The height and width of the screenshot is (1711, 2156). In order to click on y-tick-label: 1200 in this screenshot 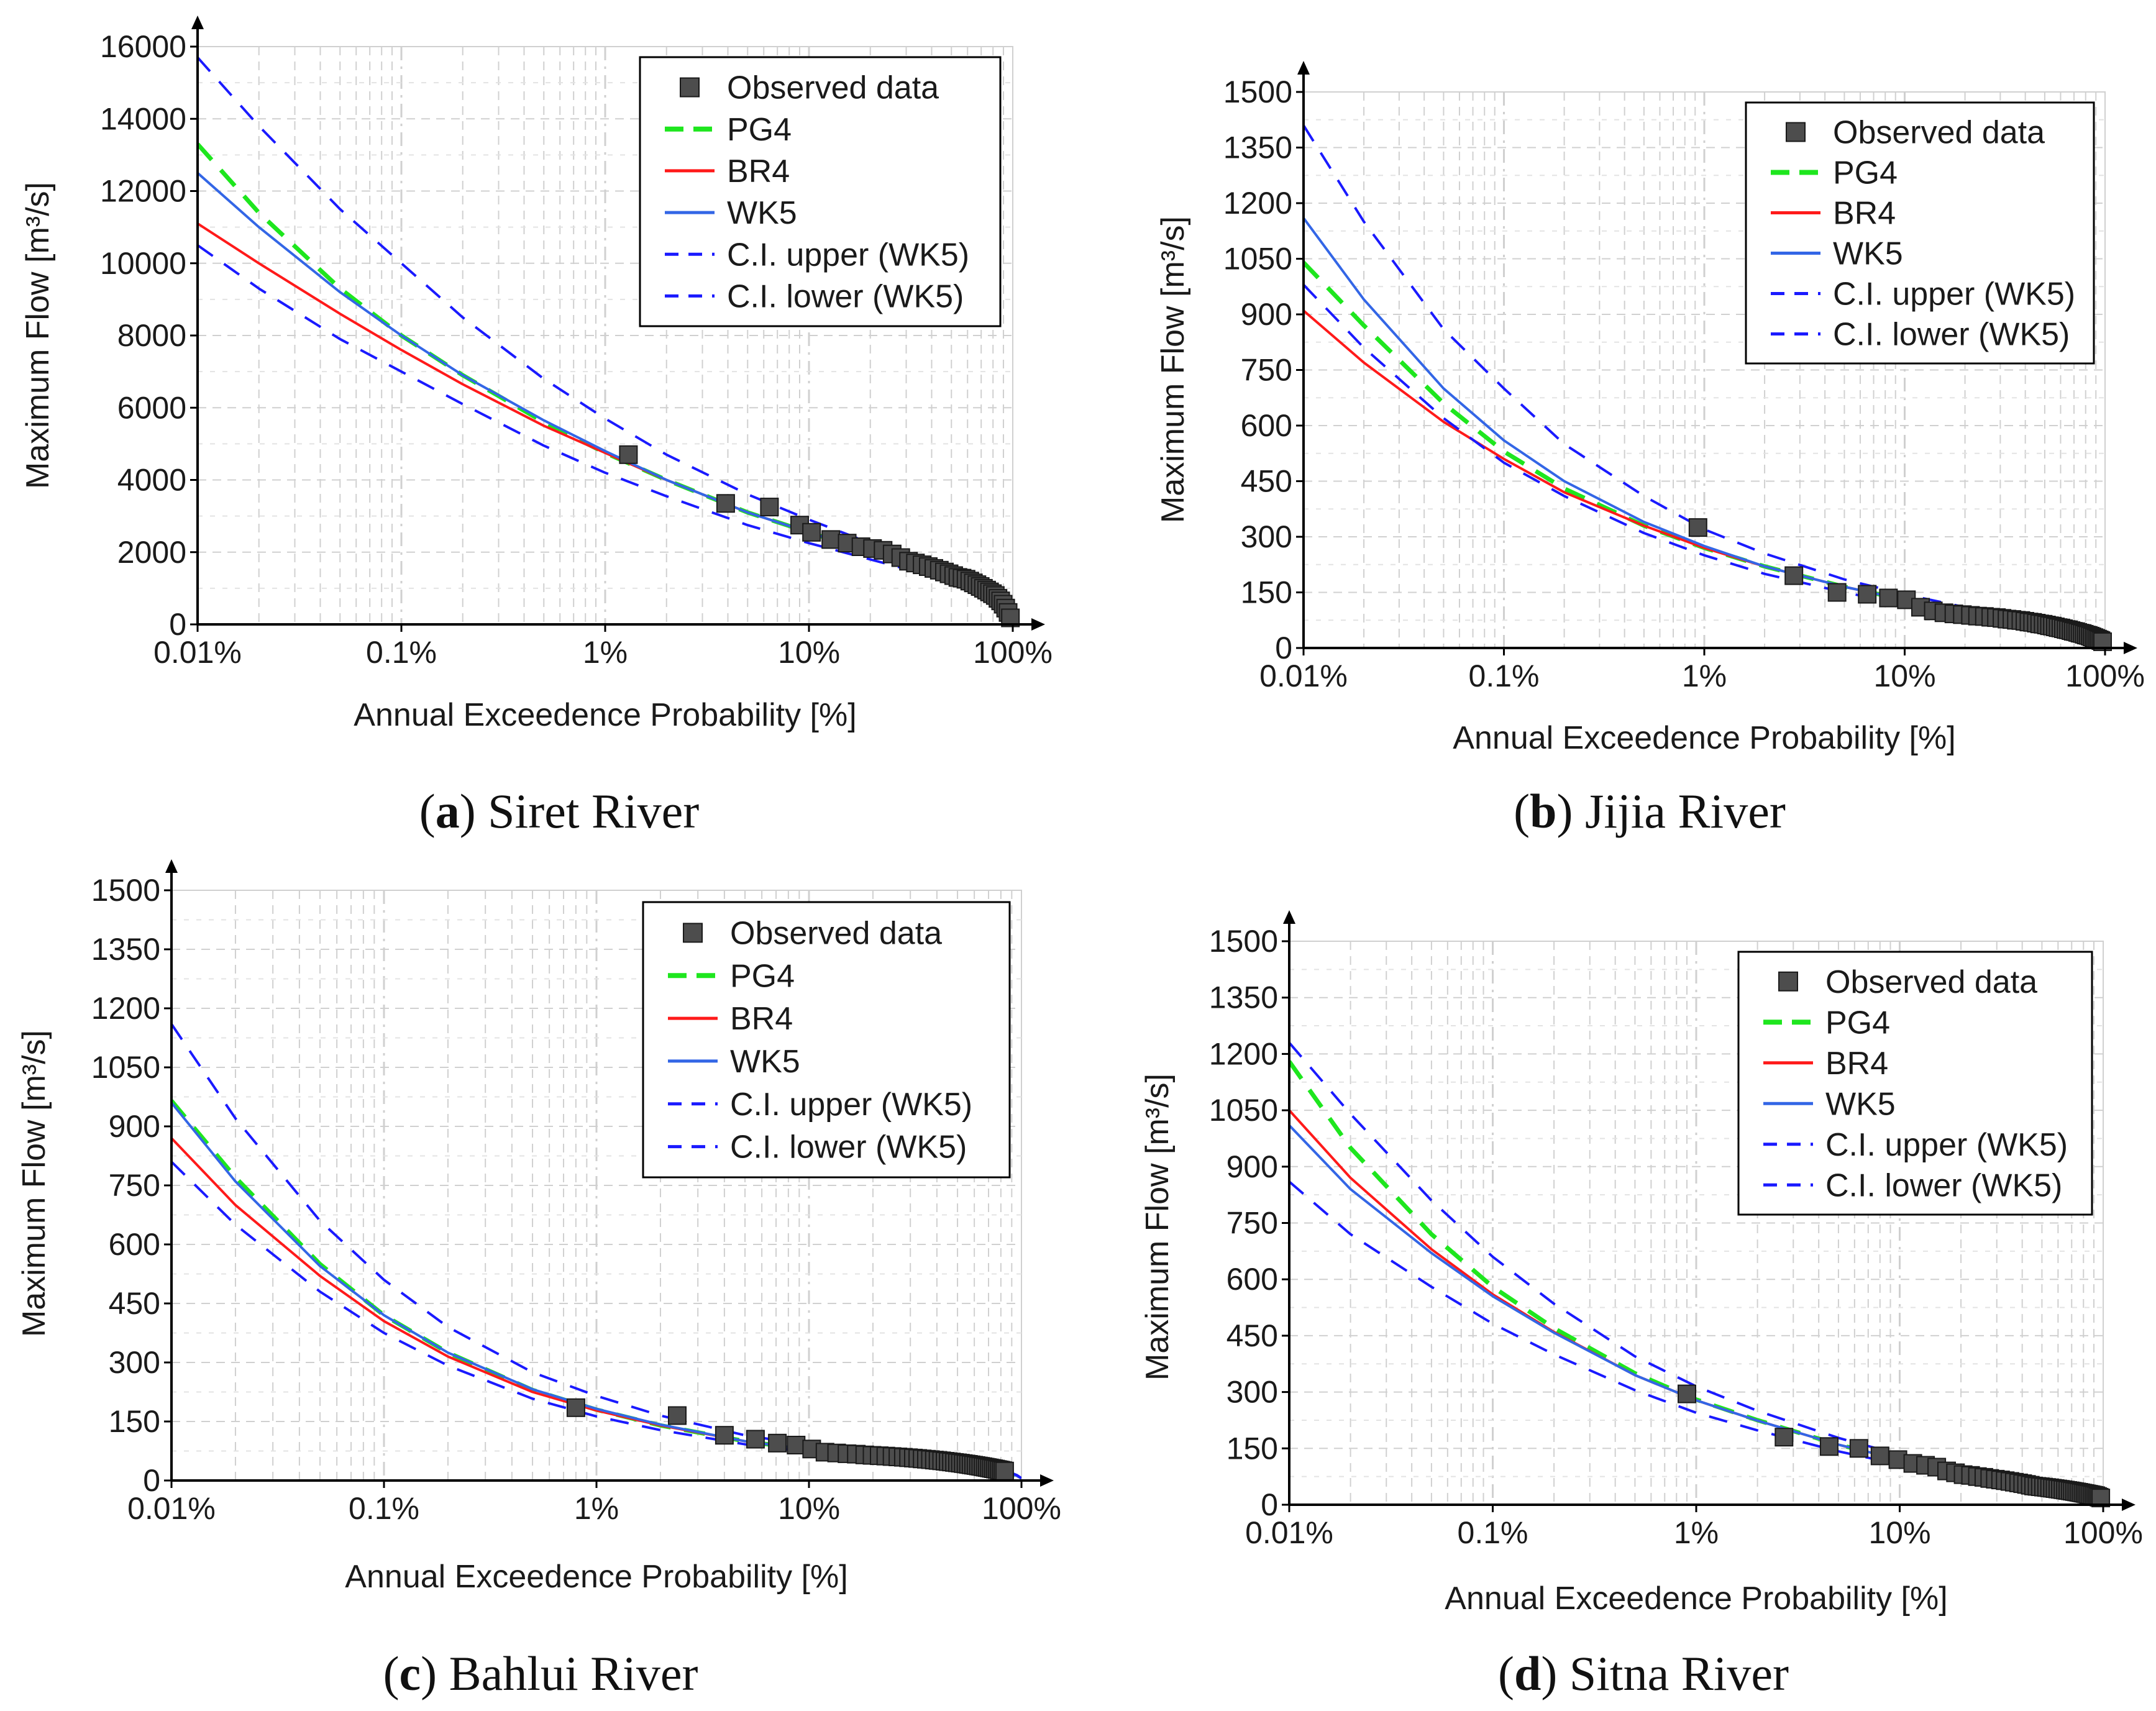, I will do `click(1243, 1053)`.